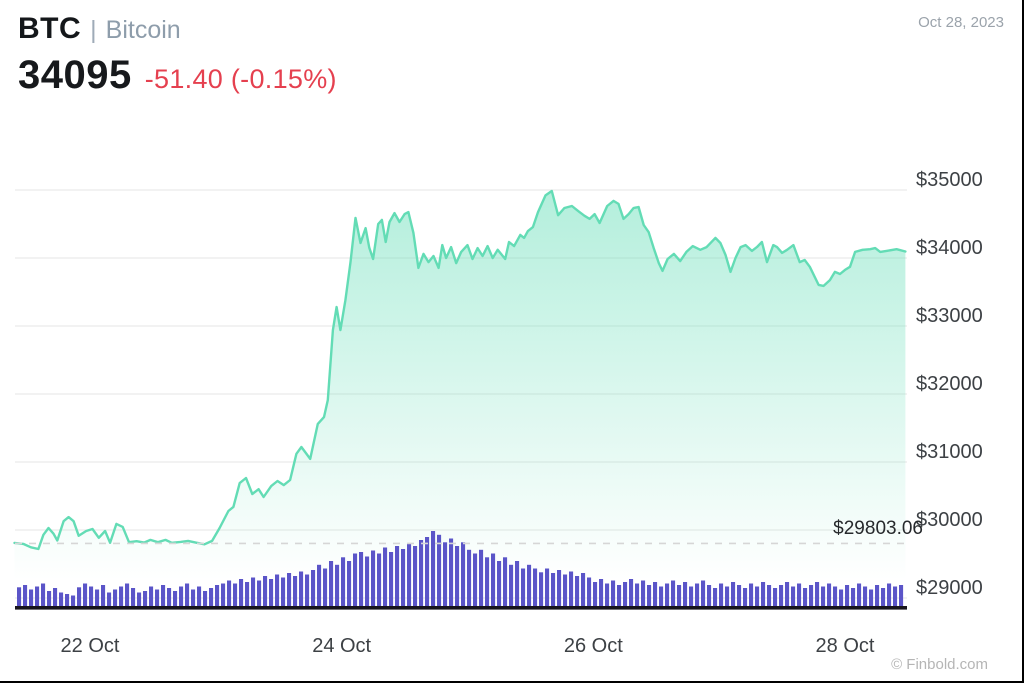 Image resolution: width=1024 pixels, height=683 pixels. Describe the element at coordinates (949, 248) in the screenshot. I see `y-axis-label: $34000` at that location.